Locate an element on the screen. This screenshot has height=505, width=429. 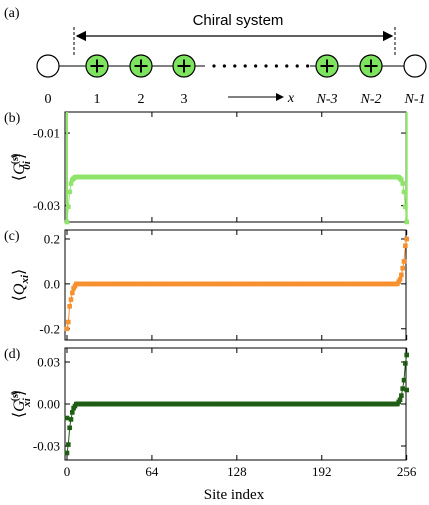
y-tick-label: 0.00 is located at coordinates (48, 404).